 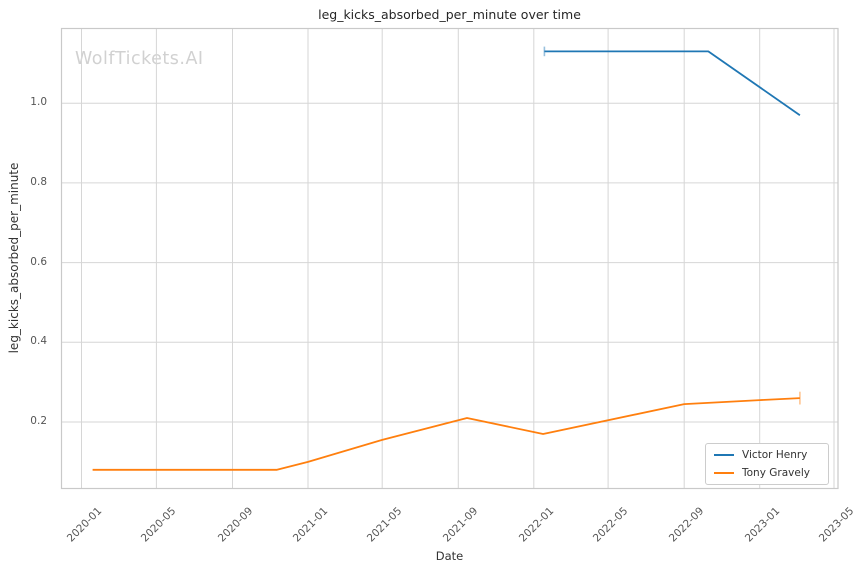 I want to click on watermark: WolfTickets.AI, so click(x=139, y=59).